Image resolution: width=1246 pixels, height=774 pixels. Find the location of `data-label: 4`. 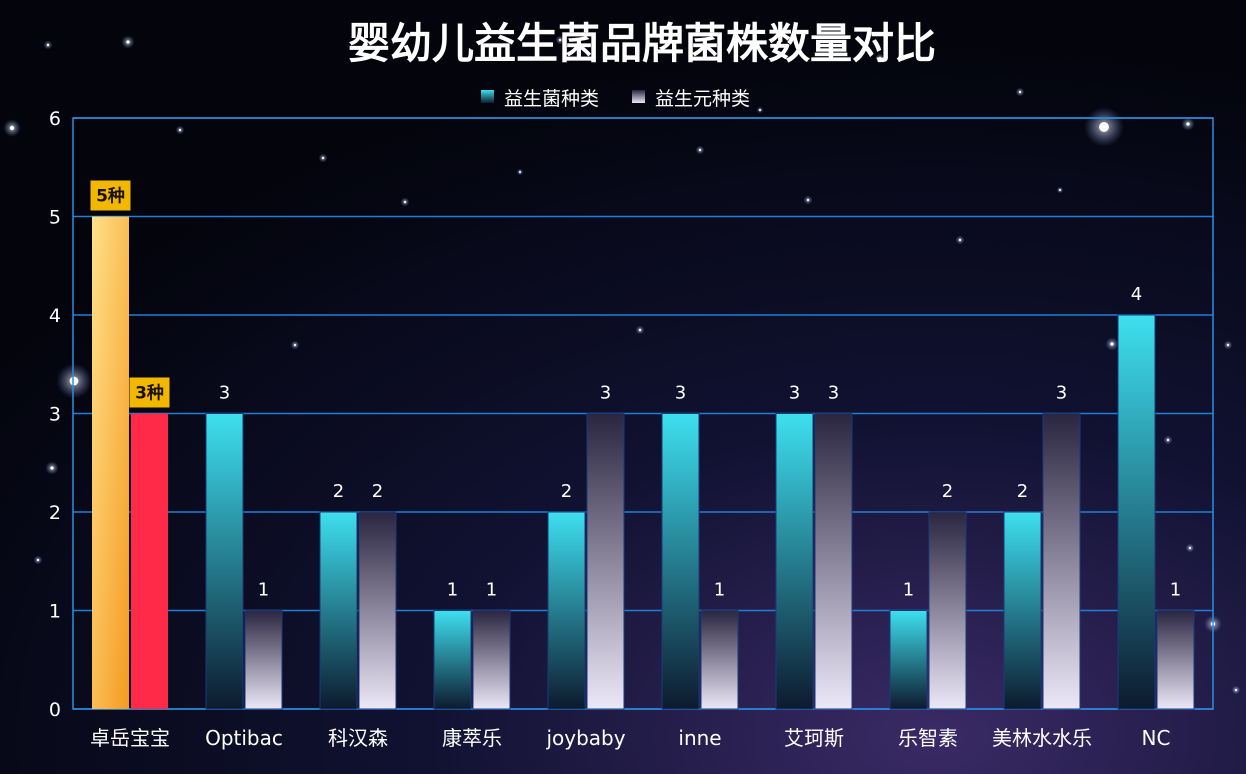

data-label: 4 is located at coordinates (1136, 294).